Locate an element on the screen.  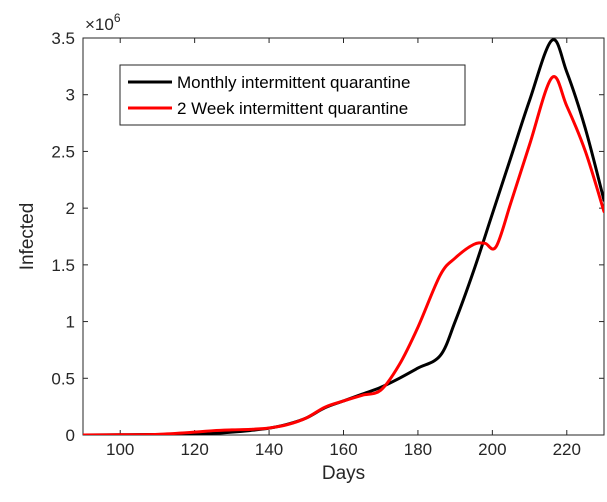
x-tick-label: 160 is located at coordinates (343, 449).